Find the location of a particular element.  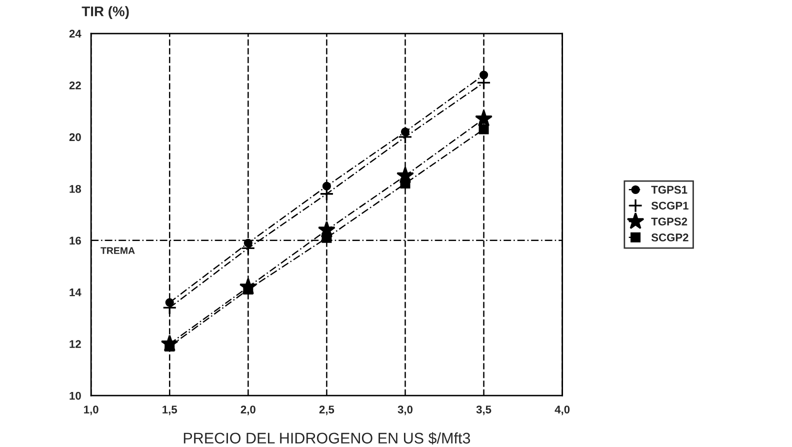

y-tick-label: 12 is located at coordinates (75, 344).